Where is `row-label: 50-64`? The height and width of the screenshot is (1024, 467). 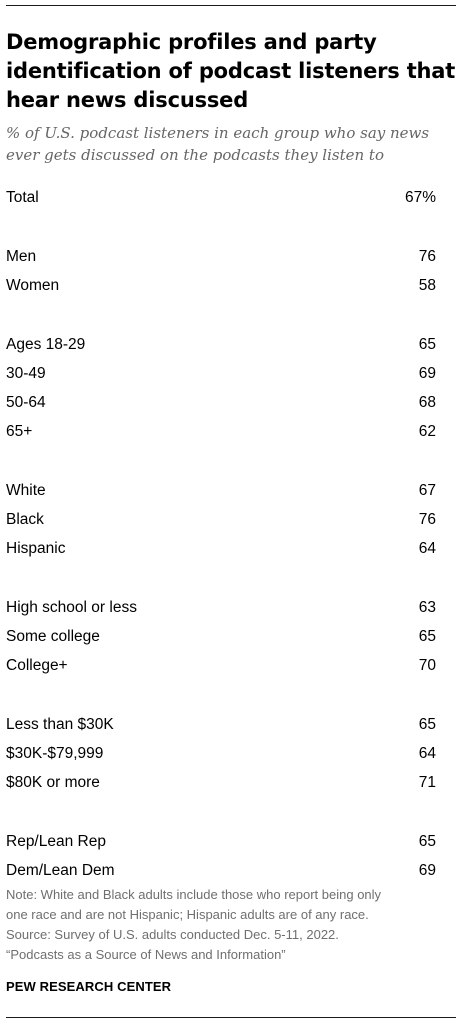 row-label: 50-64 is located at coordinates (26, 402).